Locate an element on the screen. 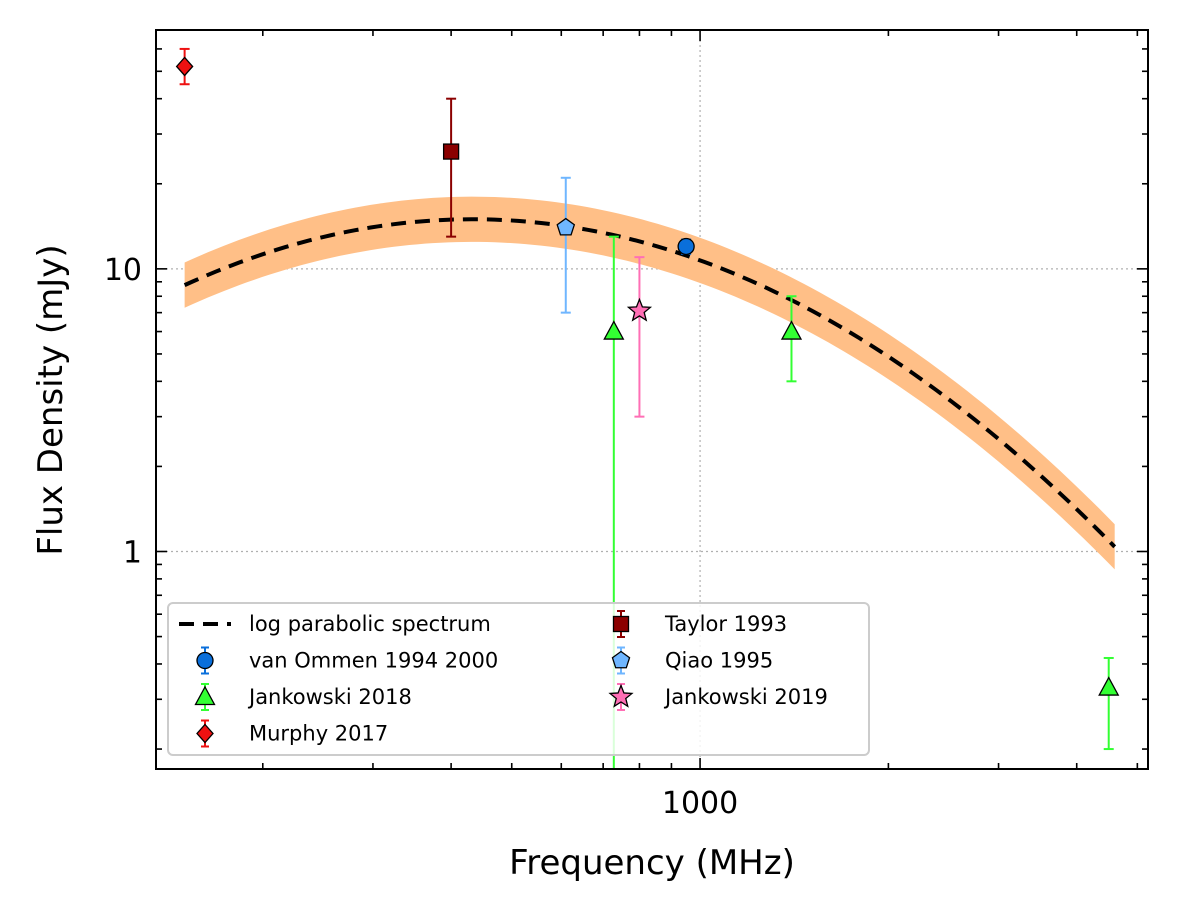 This screenshot has width=1178, height=914. marker-diamond is located at coordinates (184, 66).